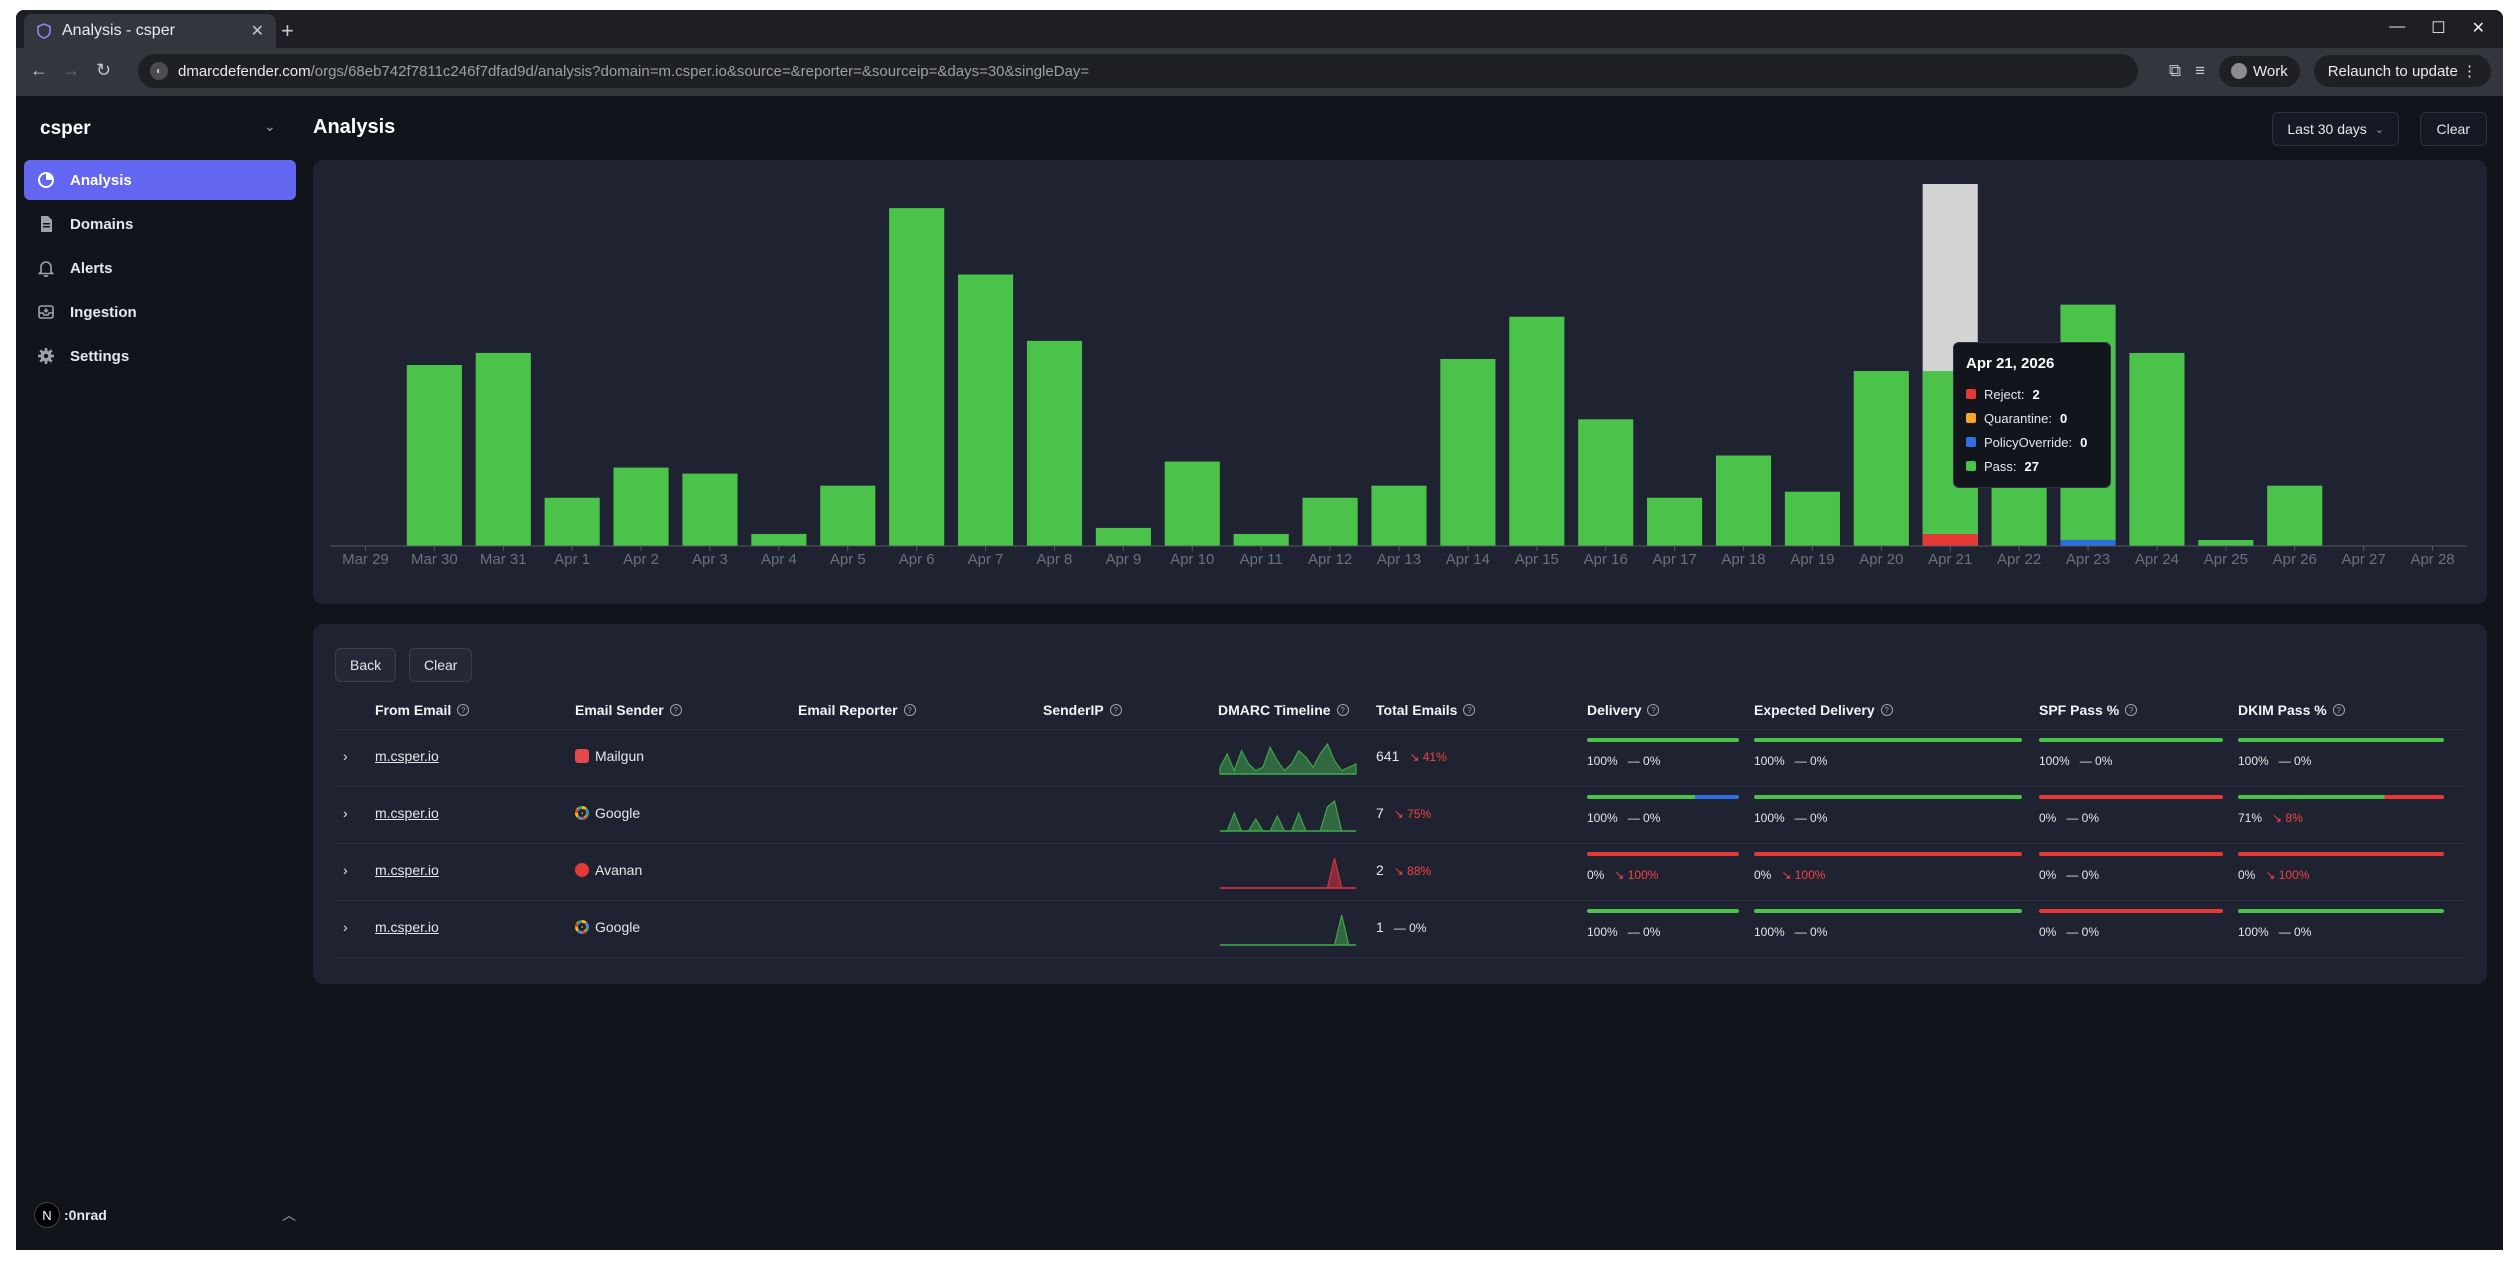 Image resolution: width=2519 pixels, height=1281 pixels. Describe the element at coordinates (434, 559) in the screenshot. I see `x-tick-label: Mar 30` at that location.